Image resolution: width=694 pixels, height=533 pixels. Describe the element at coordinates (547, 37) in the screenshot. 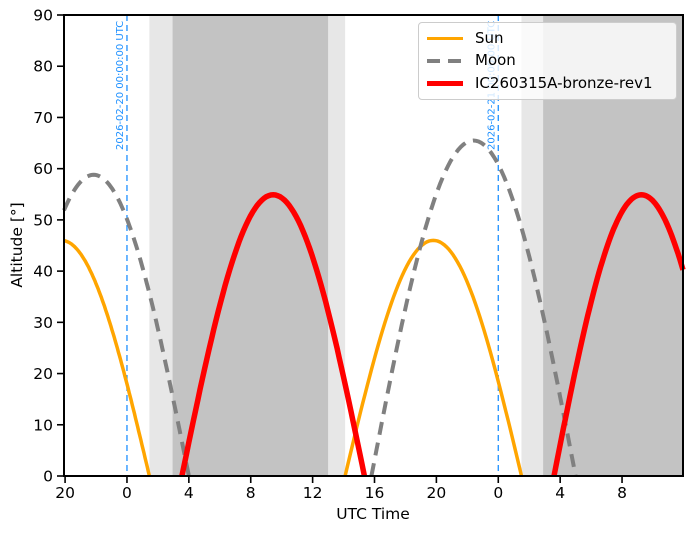

I see `legend-entry-sun: Sun` at that location.